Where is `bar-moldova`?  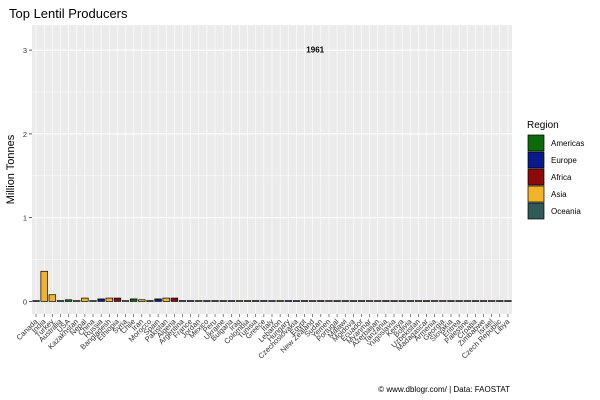 bar-moldova is located at coordinates (353, 301).